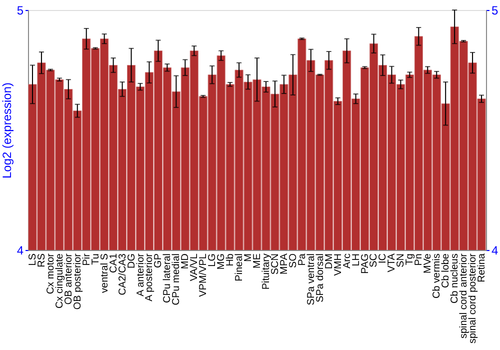  I want to click on x-tick-label: M, so click(248, 258).